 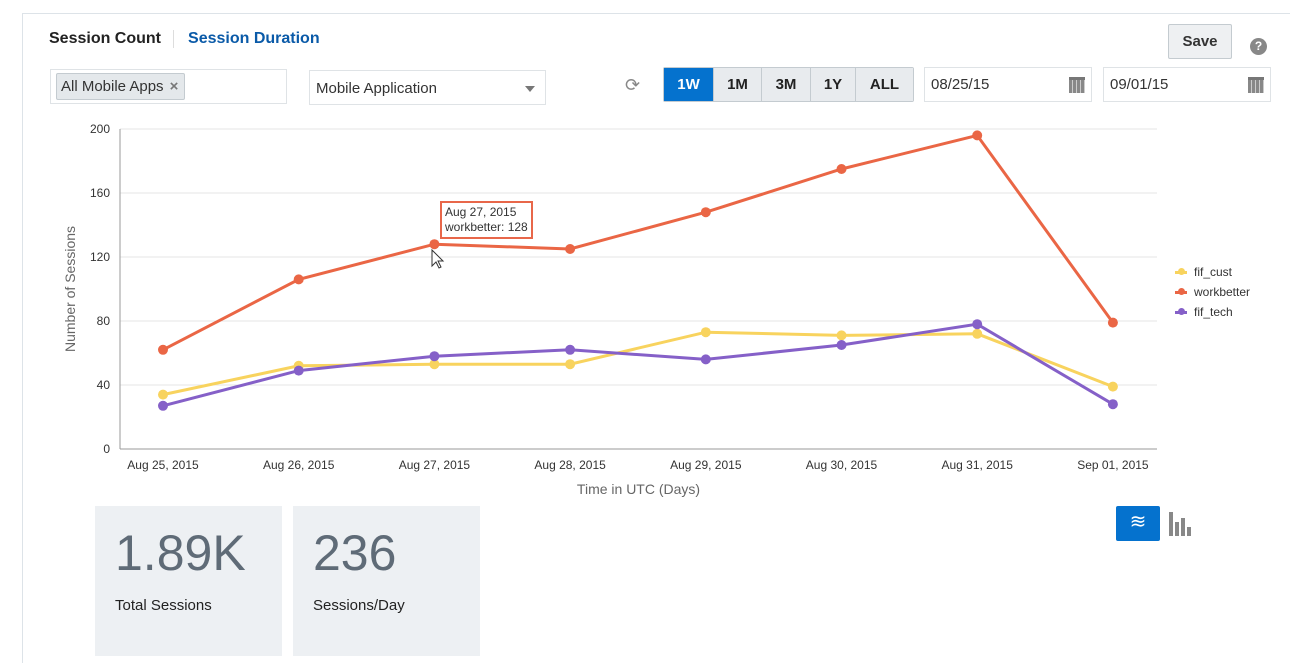 I want to click on x-tick-label: Aug 30, 2015, so click(x=842, y=465).